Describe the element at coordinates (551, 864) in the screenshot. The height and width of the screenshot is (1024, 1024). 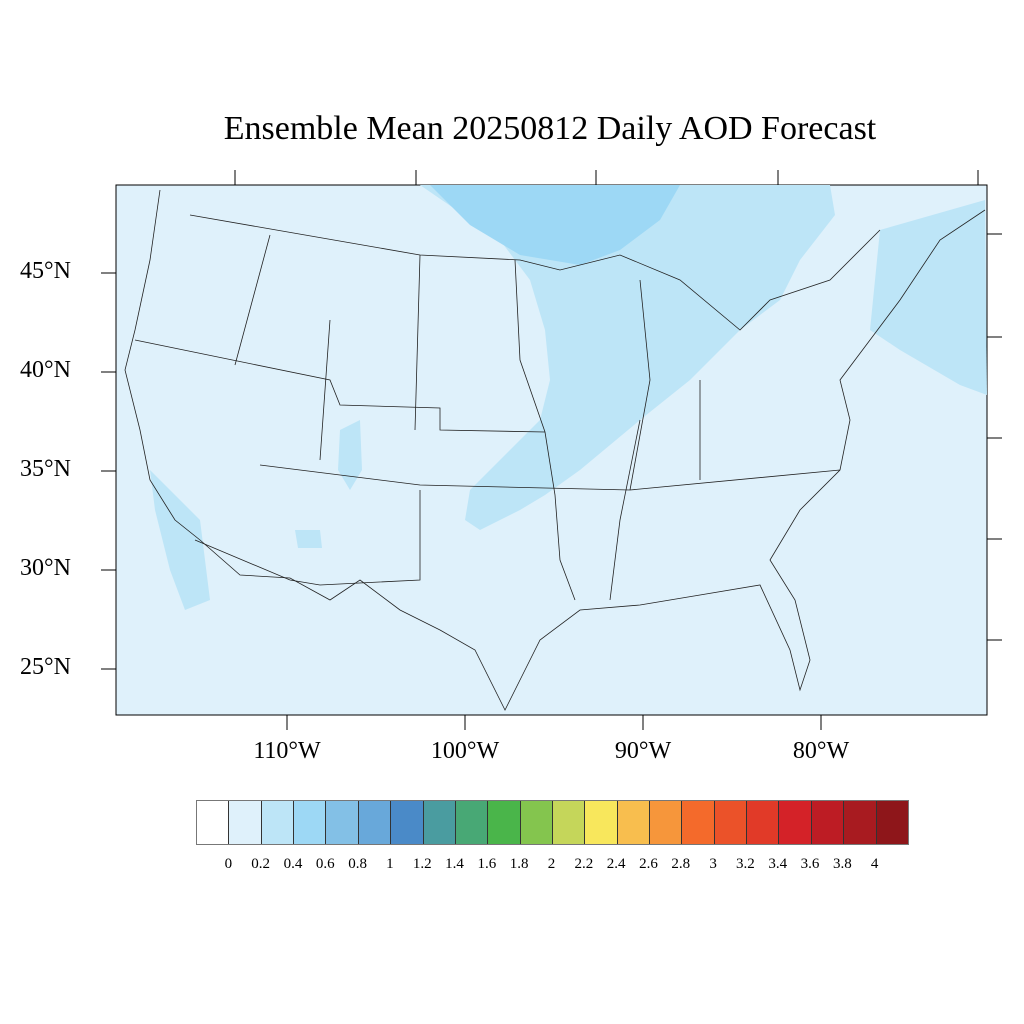
I see `colorbar-label: 2` at that location.